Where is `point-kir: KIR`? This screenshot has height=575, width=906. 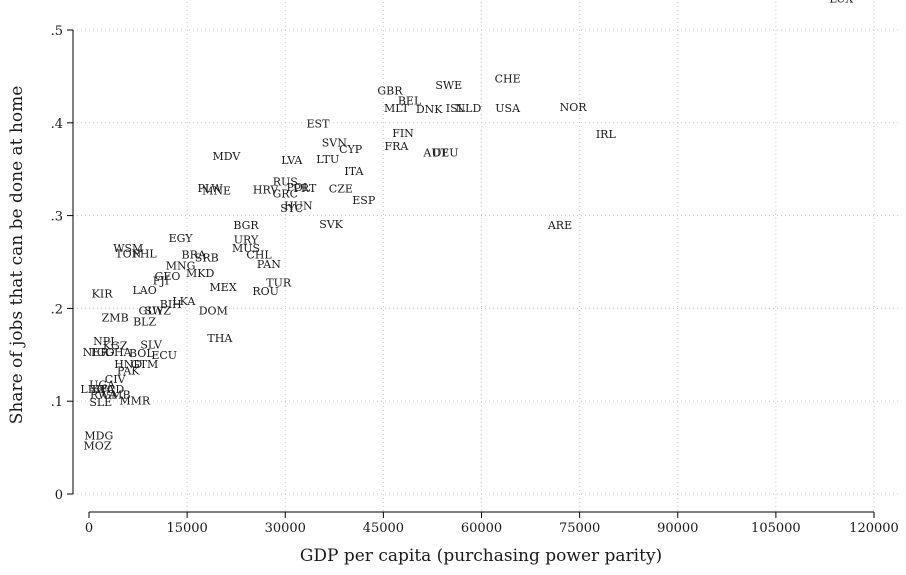 point-kir: KIR is located at coordinates (103, 294).